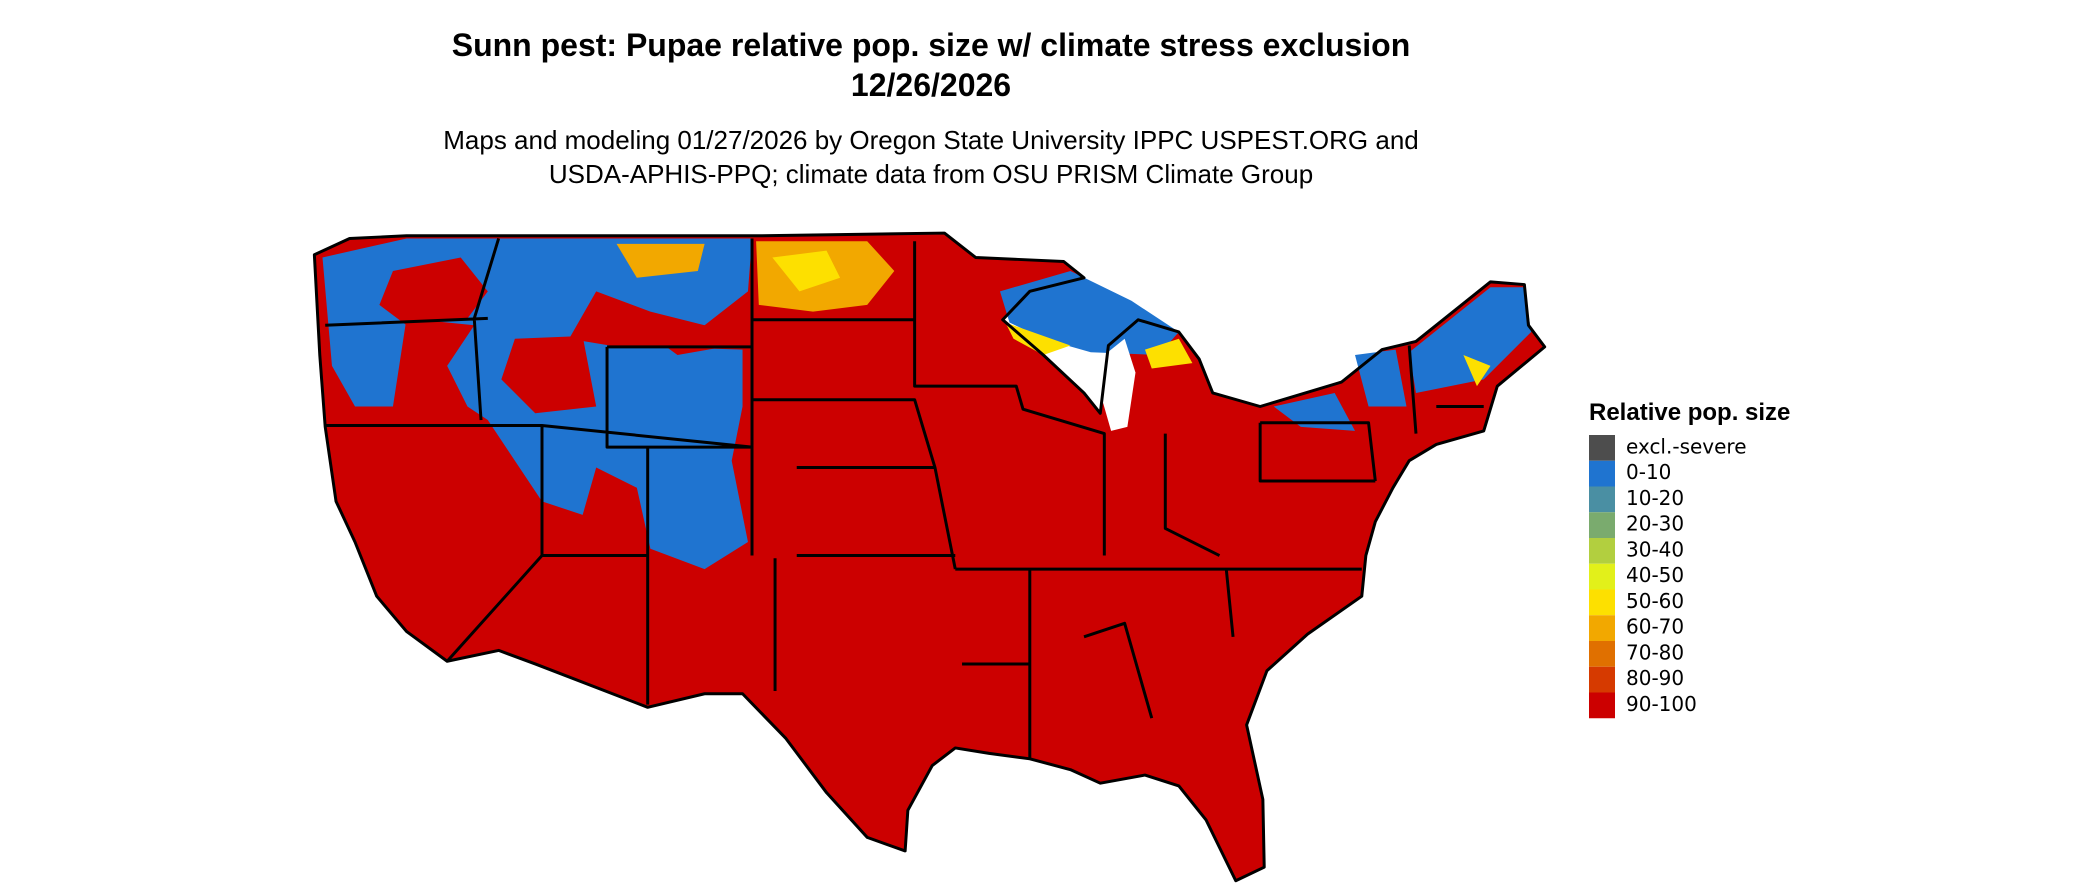  Describe the element at coordinates (1689, 412) in the screenshot. I see `legend-title: Relative pop. size` at that location.